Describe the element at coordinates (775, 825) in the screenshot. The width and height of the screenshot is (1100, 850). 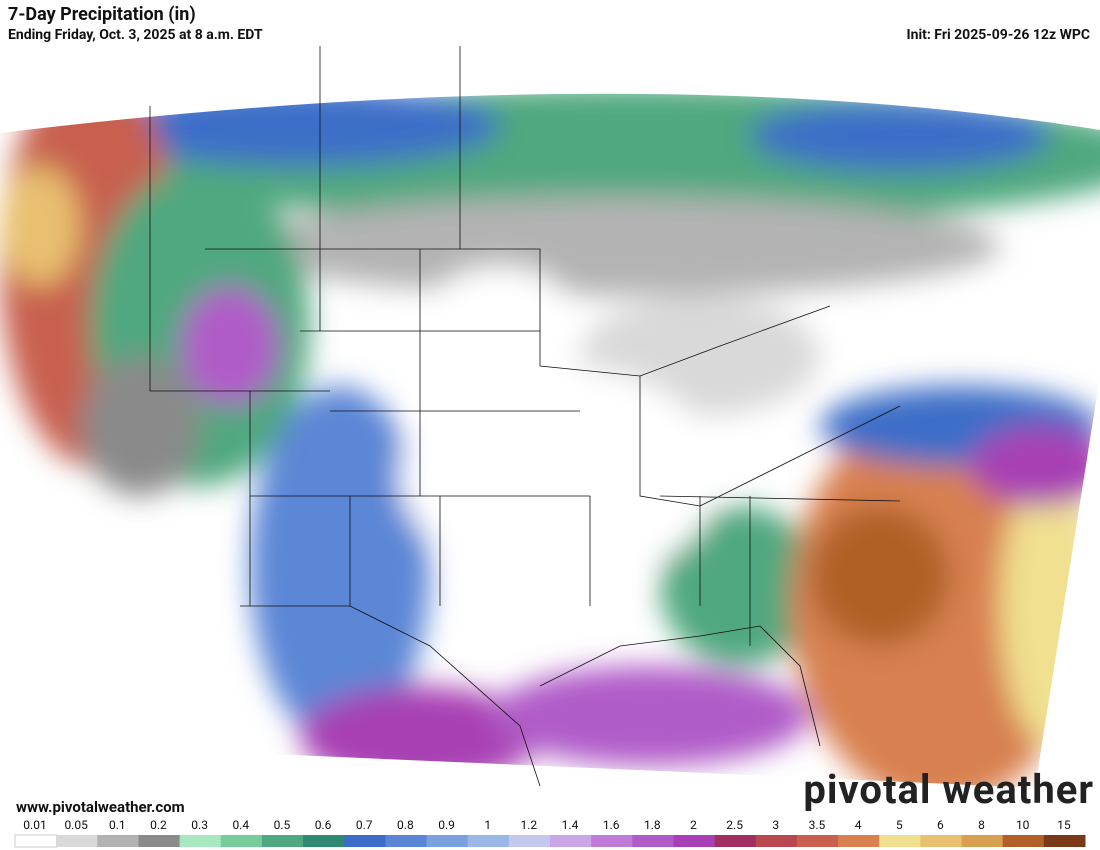
I see `legend-label: 3` at that location.